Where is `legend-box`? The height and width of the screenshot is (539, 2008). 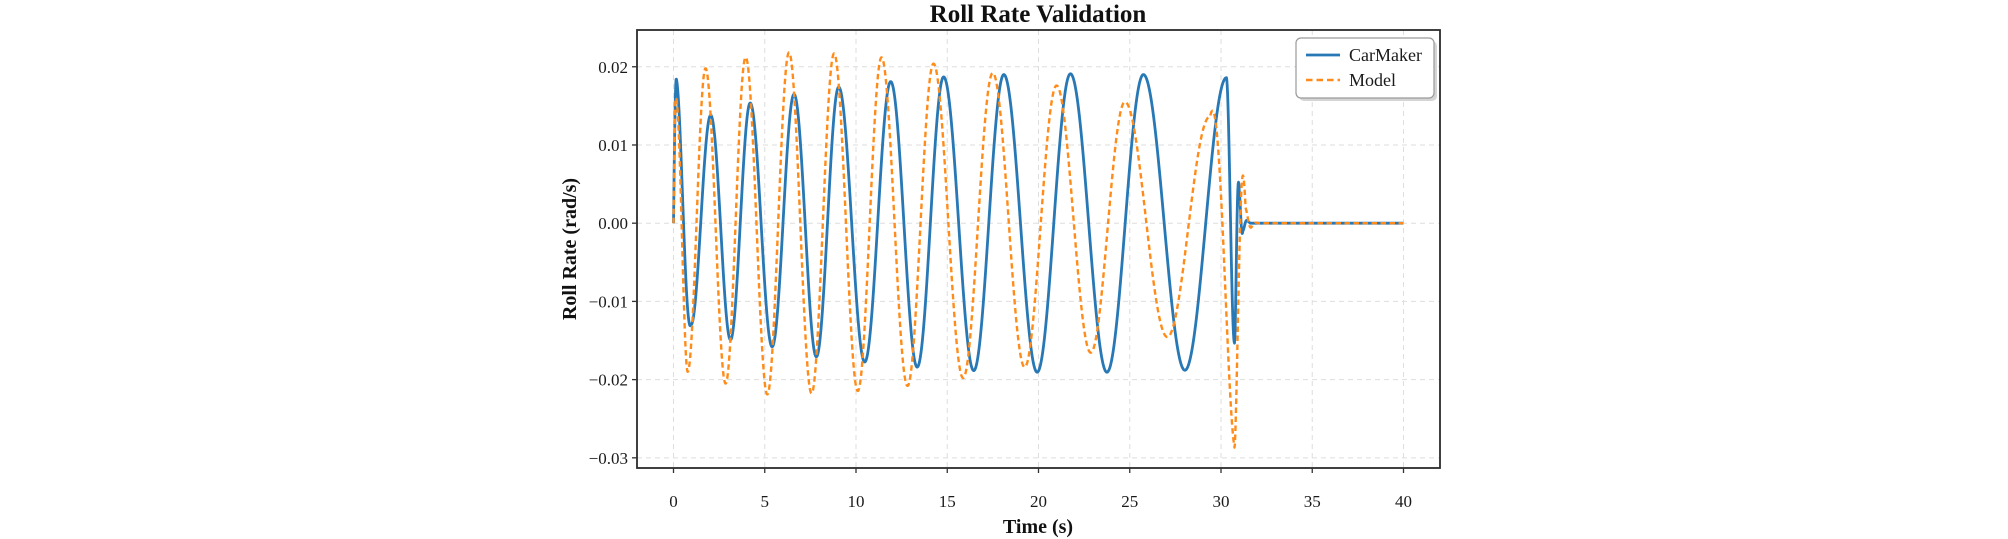
legend-box is located at coordinates (1365, 68).